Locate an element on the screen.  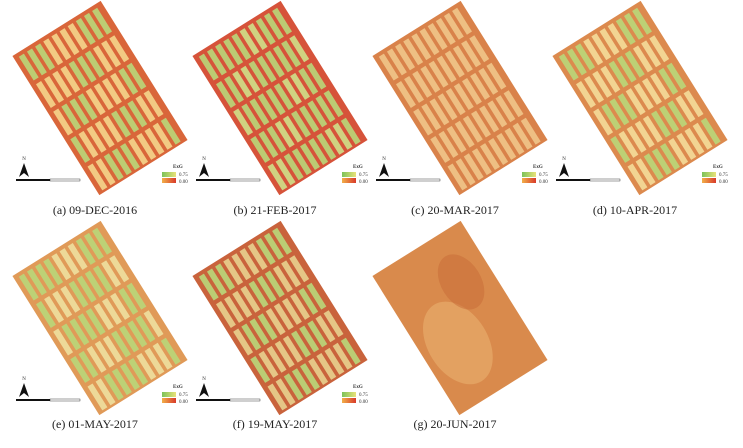
panel-caption: (f) 19-MAY-2017 is located at coordinates (275, 424).